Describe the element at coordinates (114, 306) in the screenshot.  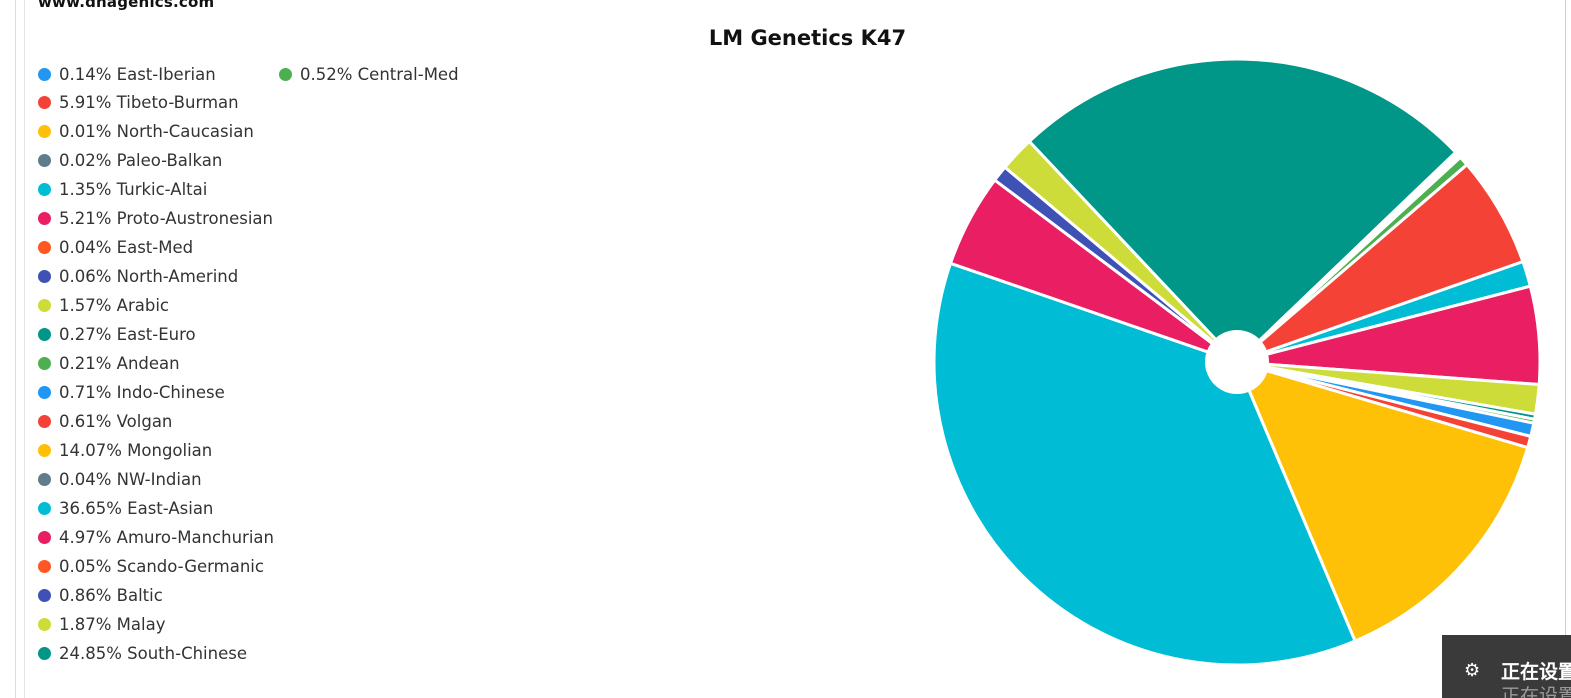
I see `legend-label: 1.57% Arabic` at that location.